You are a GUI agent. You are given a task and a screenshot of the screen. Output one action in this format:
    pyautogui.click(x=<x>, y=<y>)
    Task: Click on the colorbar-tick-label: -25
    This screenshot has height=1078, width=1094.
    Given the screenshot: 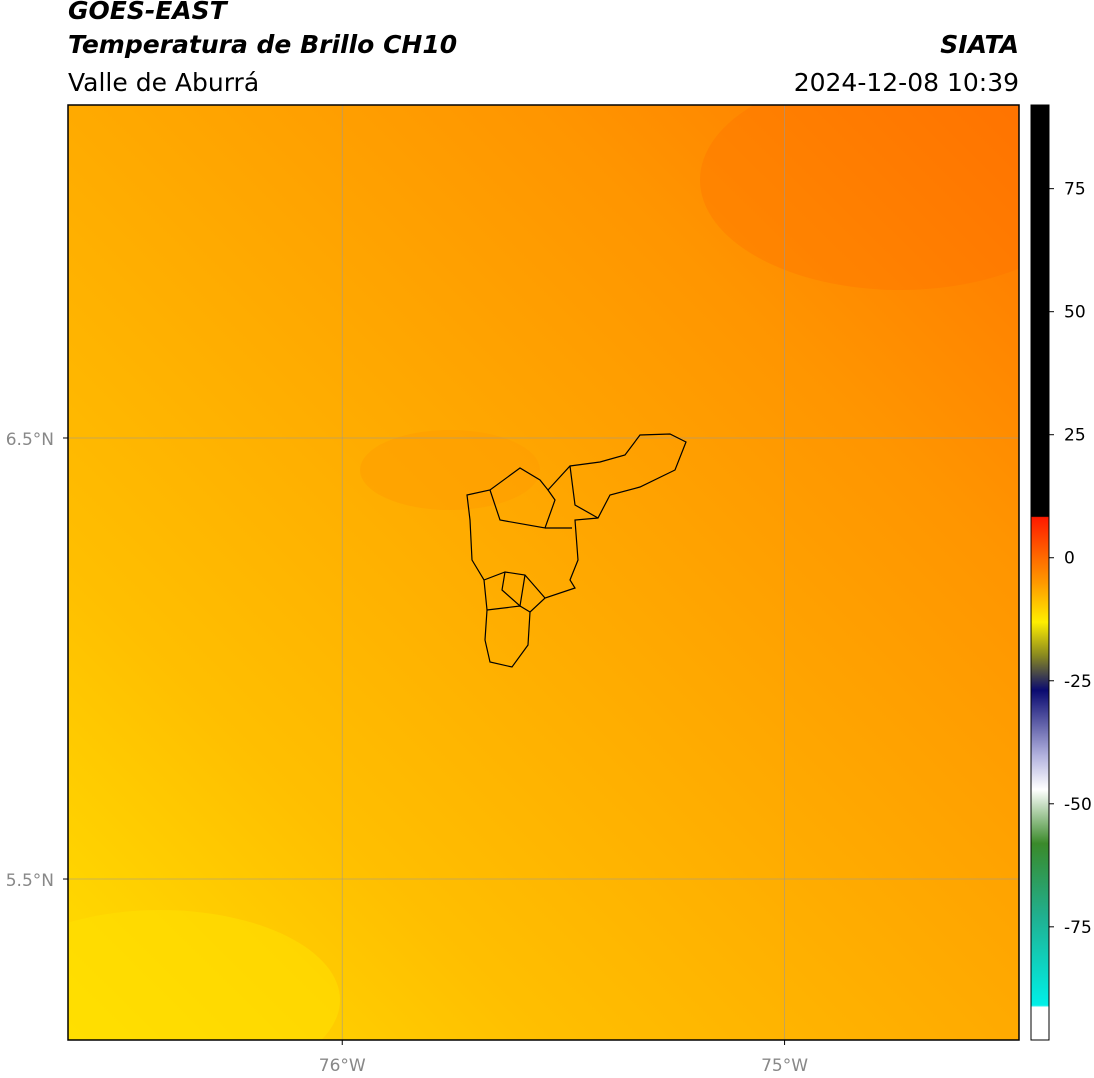 What is the action you would take?
    pyautogui.click(x=1078, y=682)
    